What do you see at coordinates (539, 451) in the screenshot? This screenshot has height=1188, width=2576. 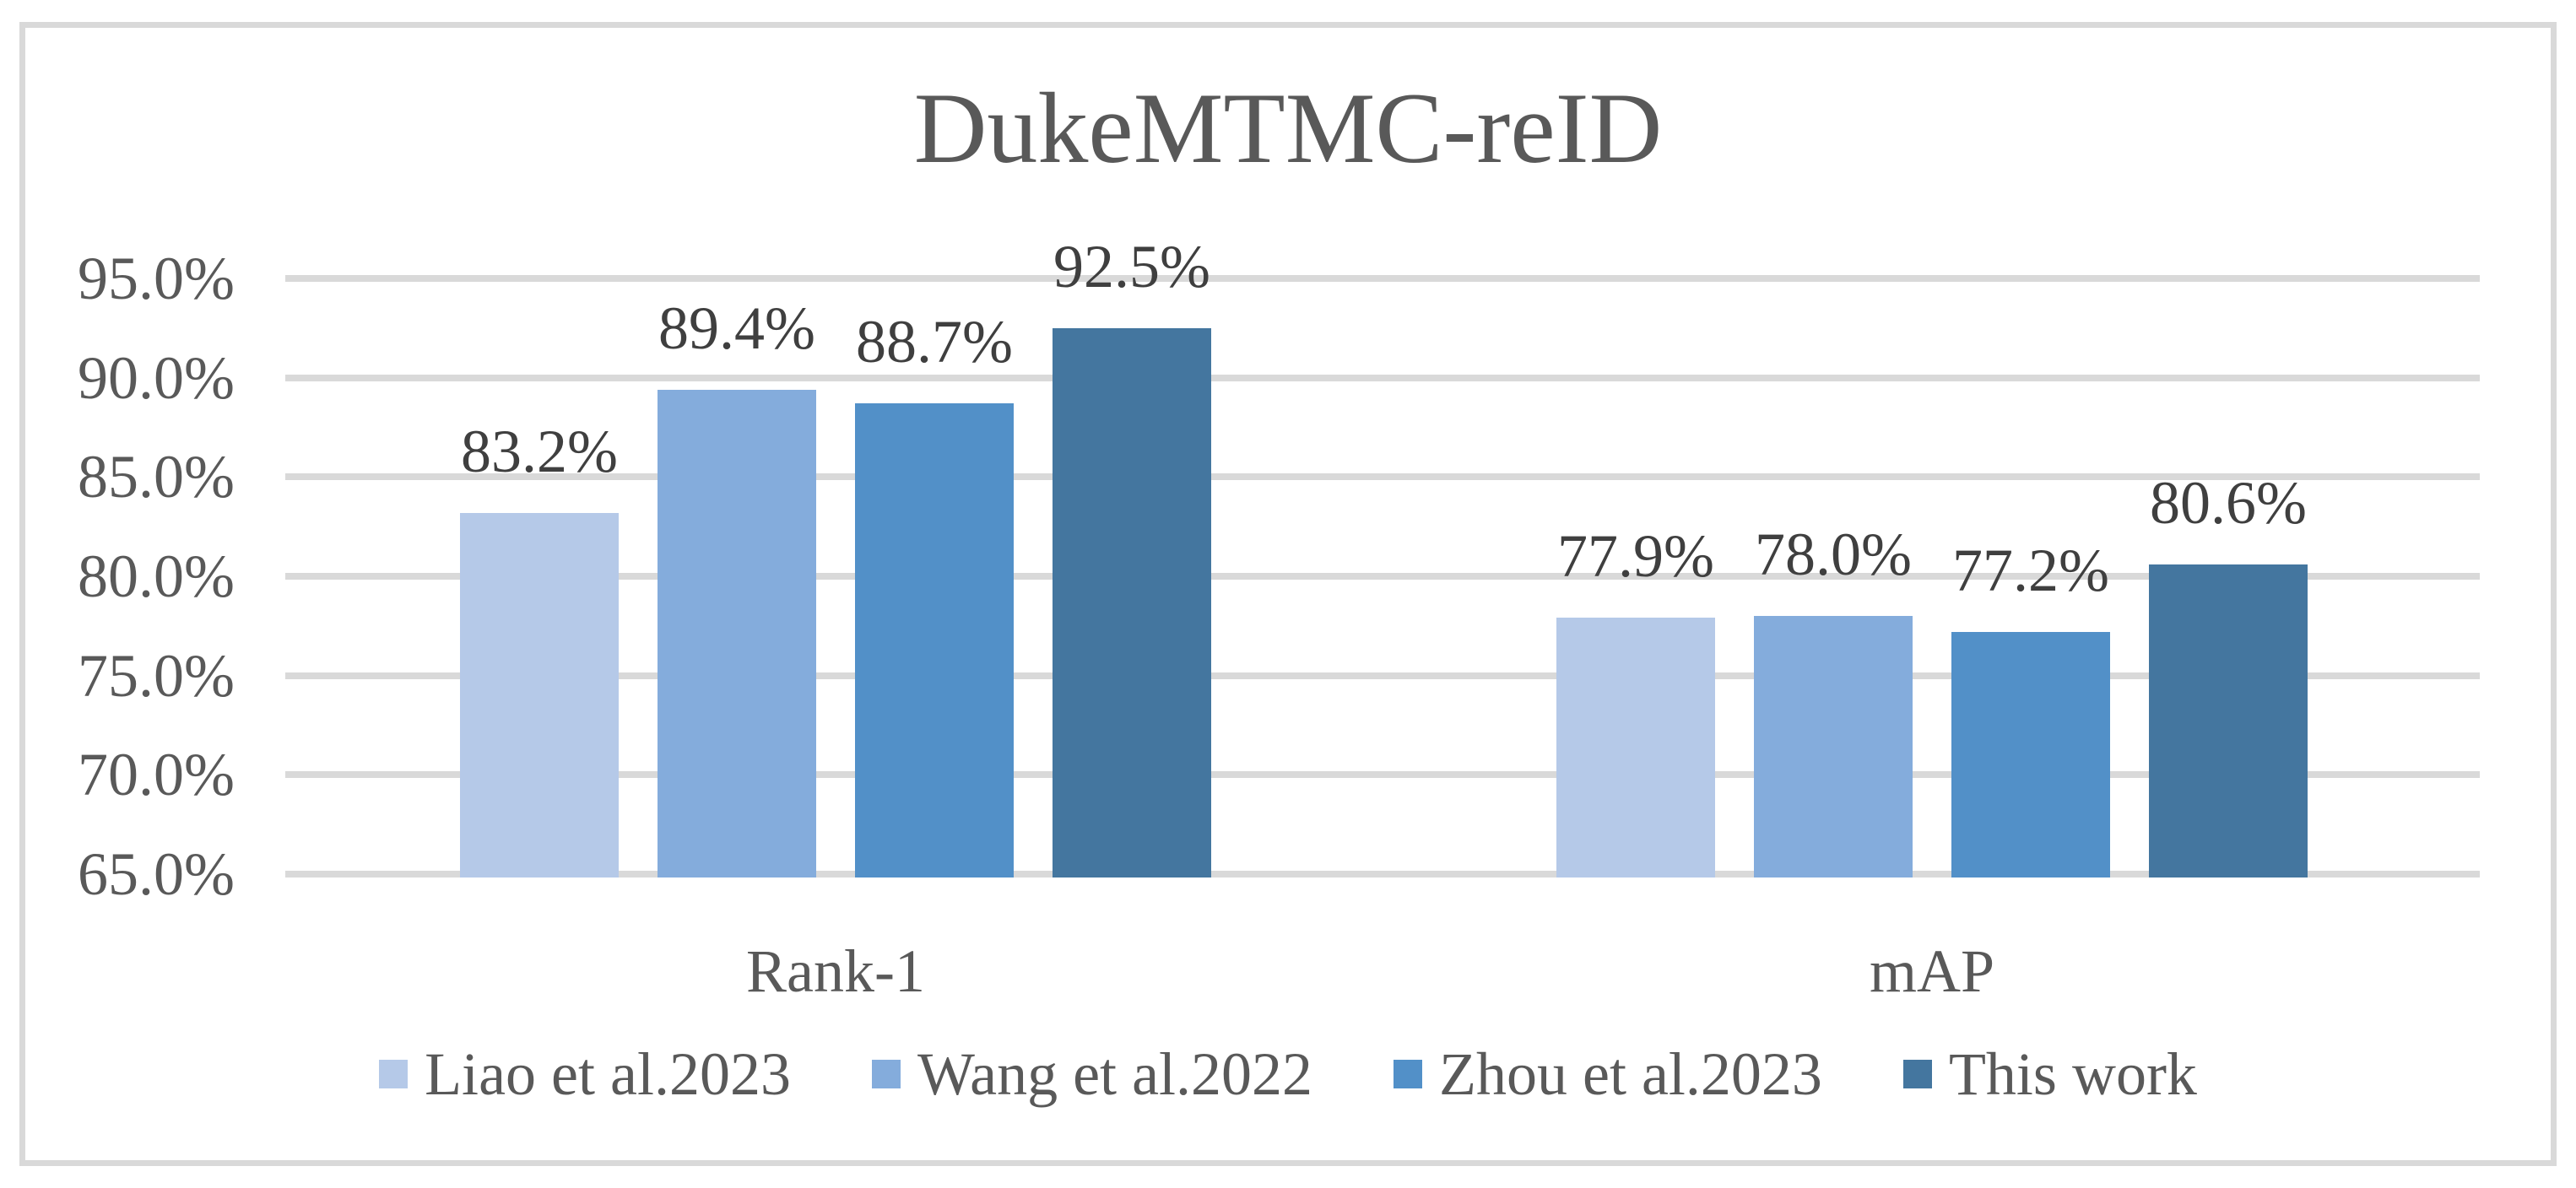 I see `bar-value-label: 83.2%` at bounding box center [539, 451].